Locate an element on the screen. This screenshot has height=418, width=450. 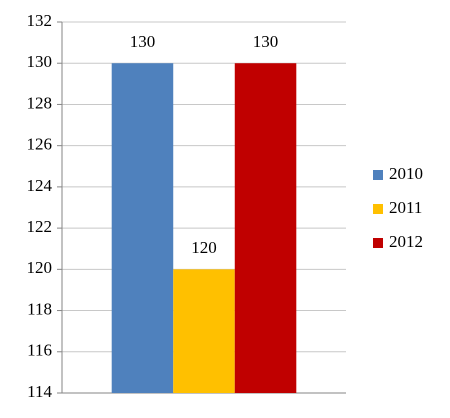
y-tick-label: 114 is located at coordinates (39, 391).